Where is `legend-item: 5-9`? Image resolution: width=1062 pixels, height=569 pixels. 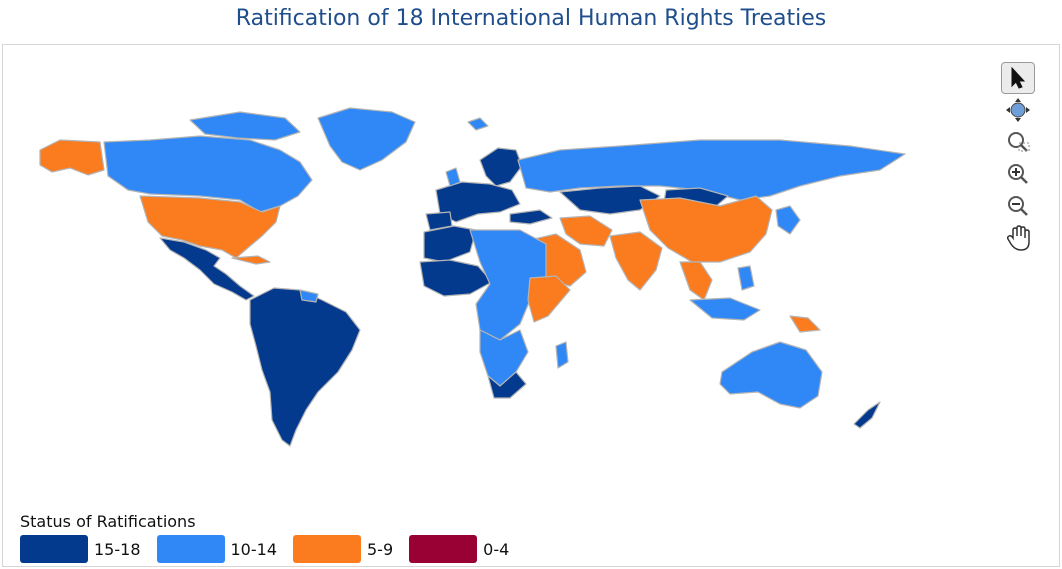
legend-item: 5-9 is located at coordinates (343, 549).